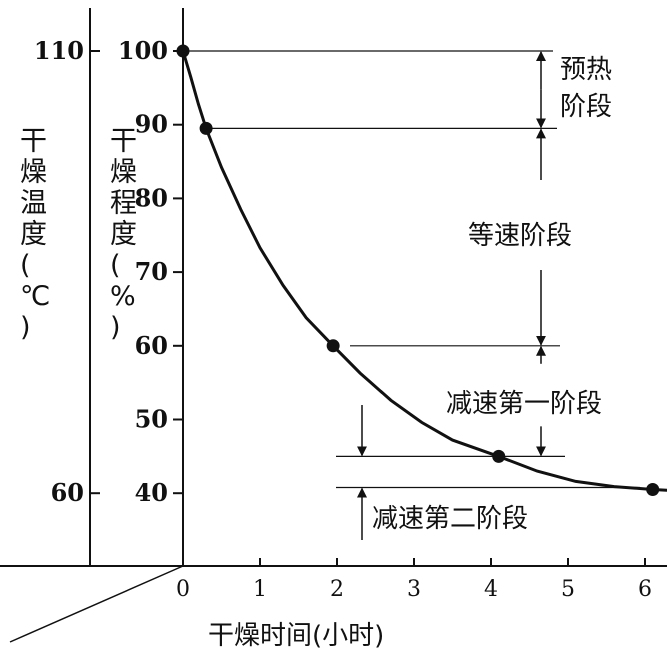 The image size is (667, 656). I want to click on falling-rate-2-stage-label: 减速第二阶段, so click(450, 519).